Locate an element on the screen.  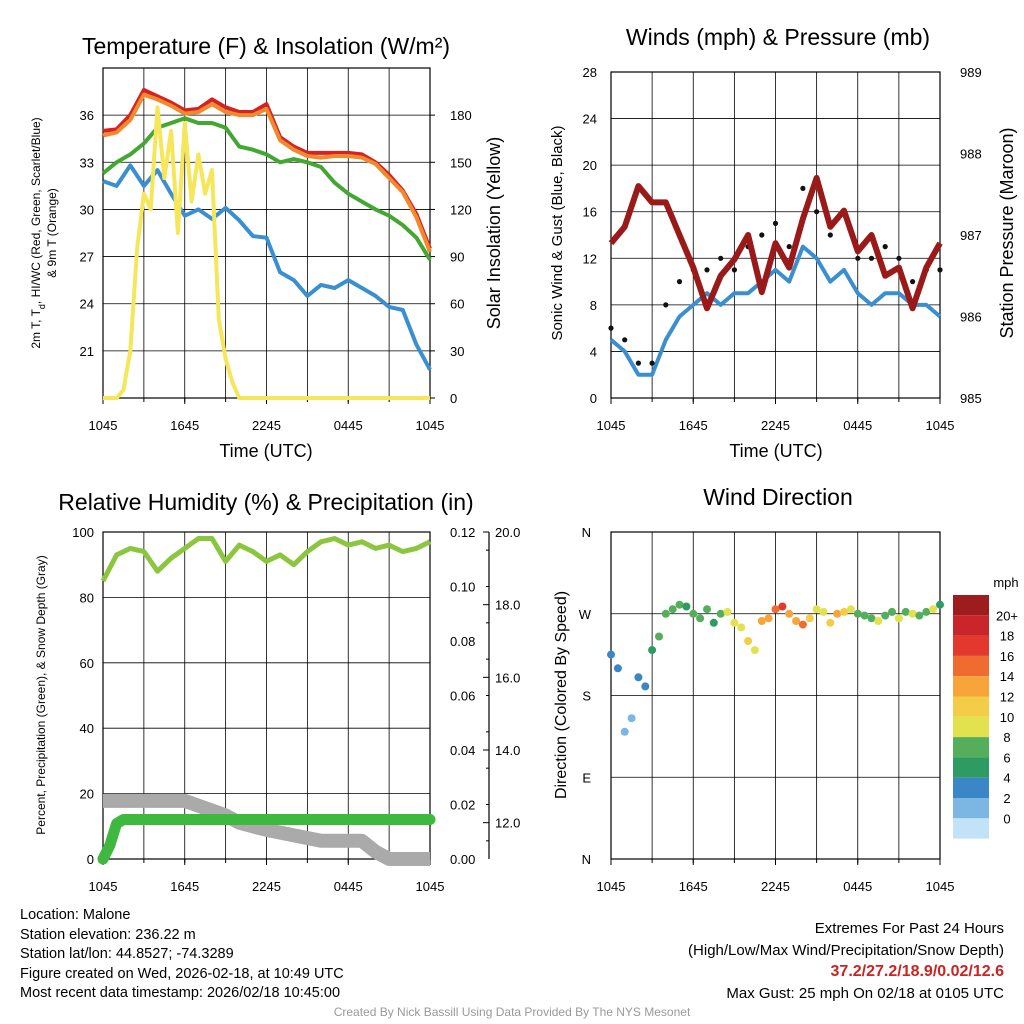
y-tick-label: 0 is located at coordinates (90, 859).